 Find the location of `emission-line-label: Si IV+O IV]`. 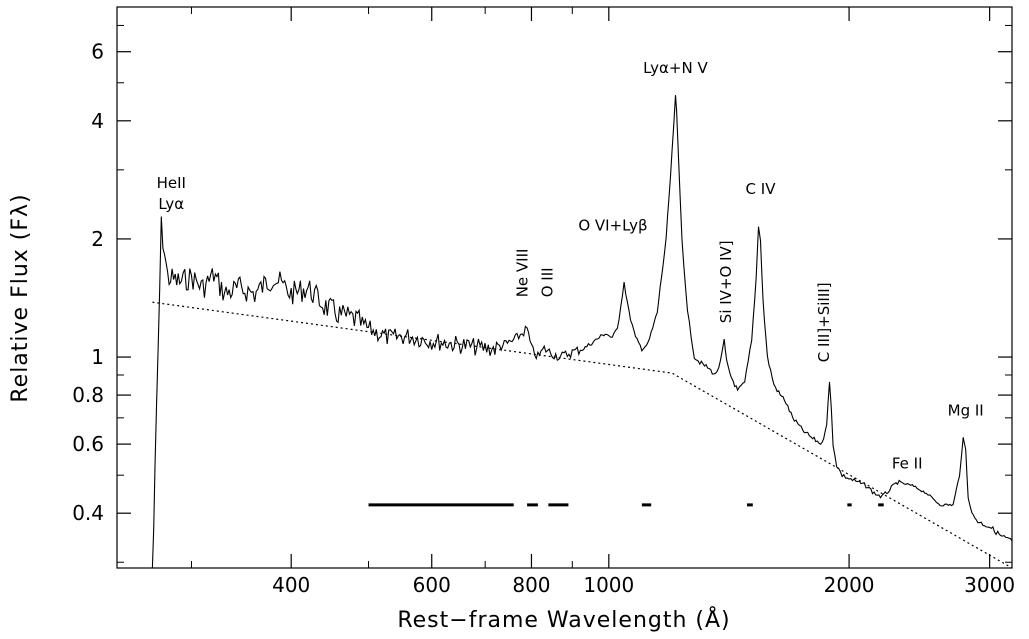

emission-line-label: Si IV+O IV] is located at coordinates (726, 281).